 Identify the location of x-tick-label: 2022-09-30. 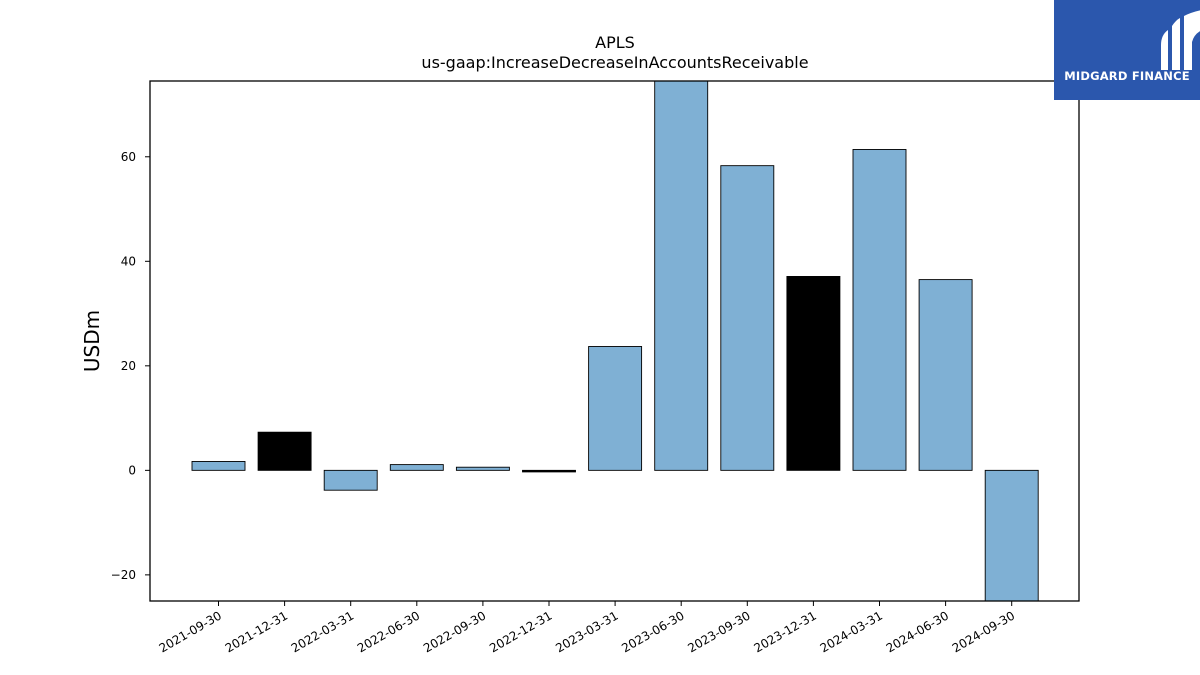
(454, 631).